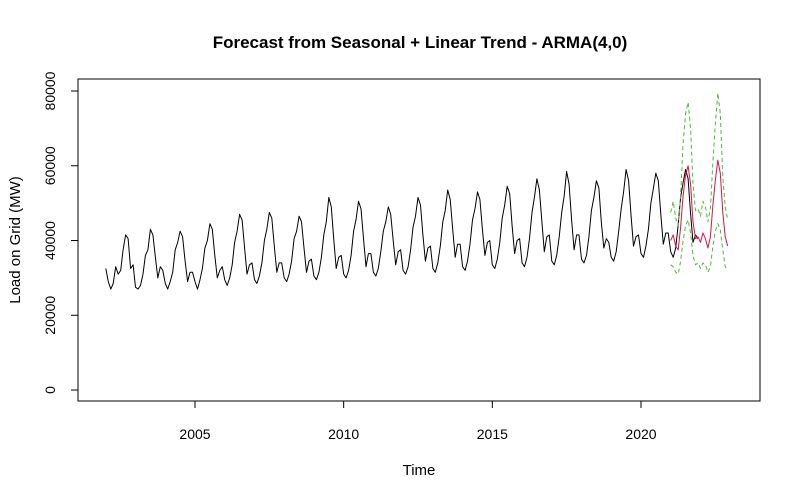  What do you see at coordinates (60, 232) in the screenshot?
I see `y-axis: 0 20000 40000 60000 80000` at bounding box center [60, 232].